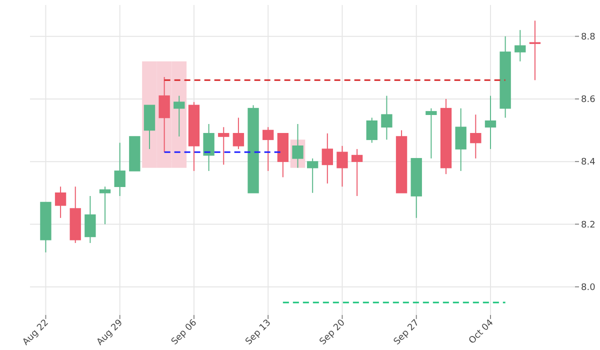 The width and height of the screenshot is (600, 350). Describe the element at coordinates (588, 163) in the screenshot. I see `y-tick-label: 8.4` at that location.